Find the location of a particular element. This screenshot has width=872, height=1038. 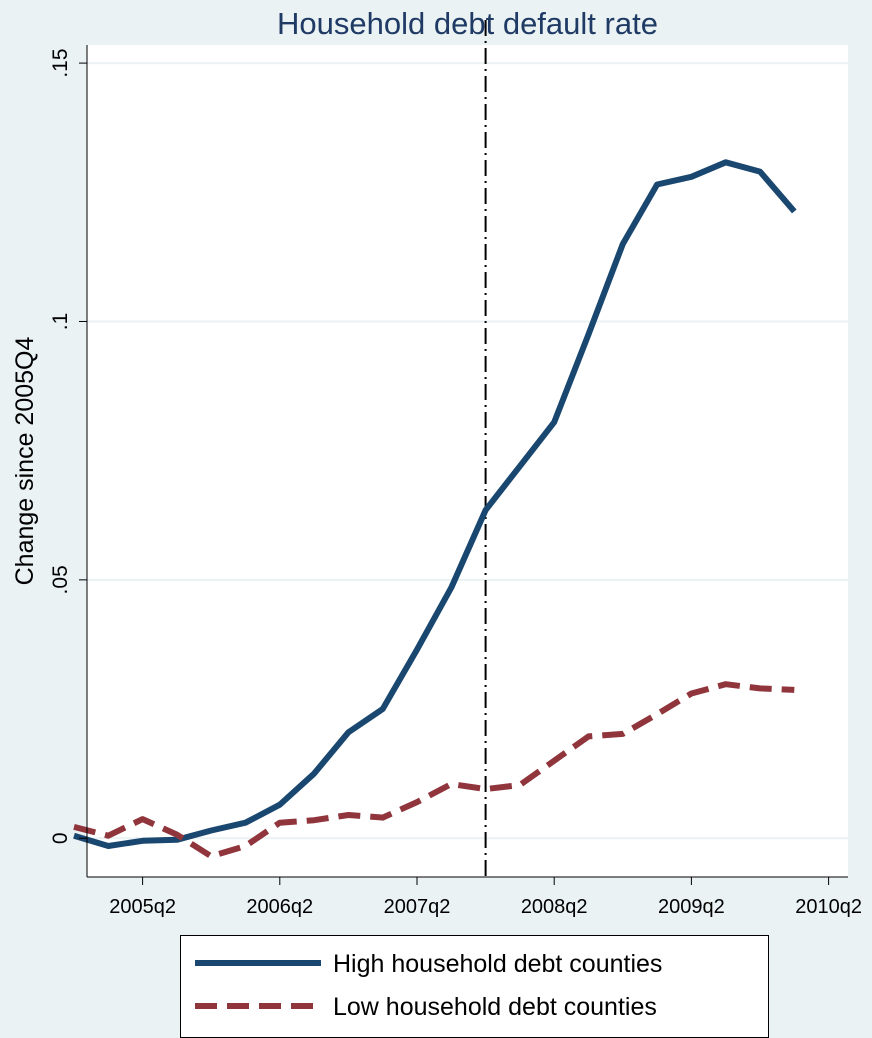

y-tick-label: .05 is located at coordinates (60, 579).